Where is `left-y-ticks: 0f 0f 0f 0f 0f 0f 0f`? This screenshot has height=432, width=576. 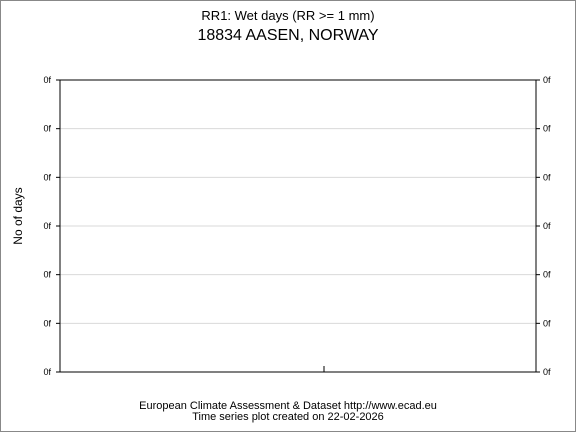 left-y-ticks: 0f 0f 0f 0f 0f 0f 0f is located at coordinates (51, 226).